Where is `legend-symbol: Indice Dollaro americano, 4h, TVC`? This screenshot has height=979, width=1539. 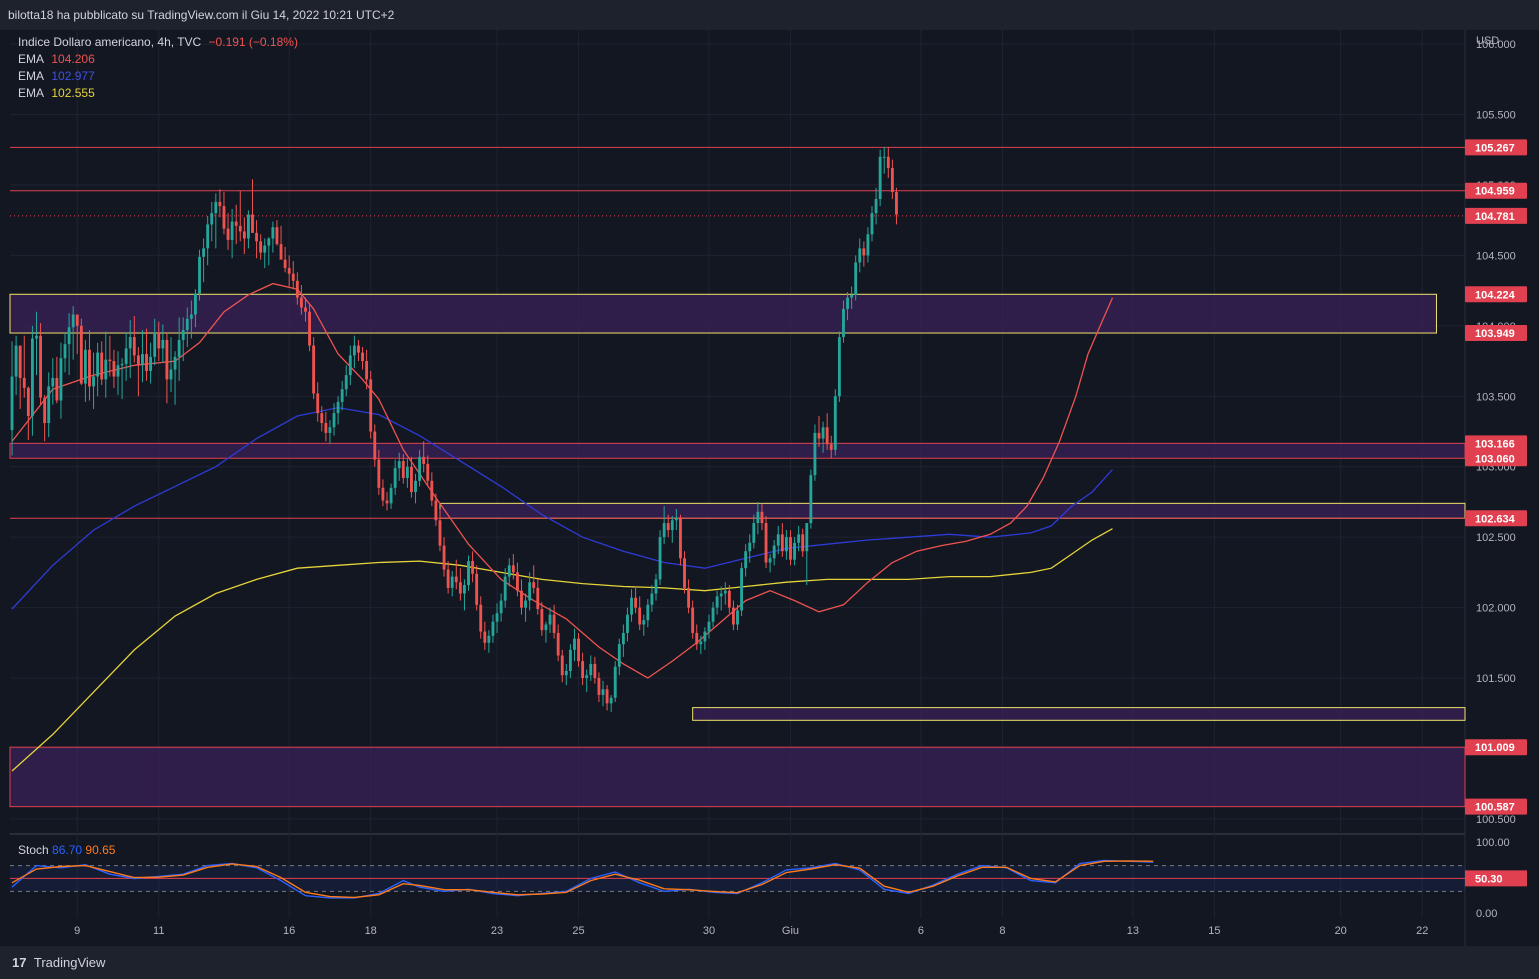
legend-symbol: Indice Dollaro americano, 4h, TVC is located at coordinates (110, 42).